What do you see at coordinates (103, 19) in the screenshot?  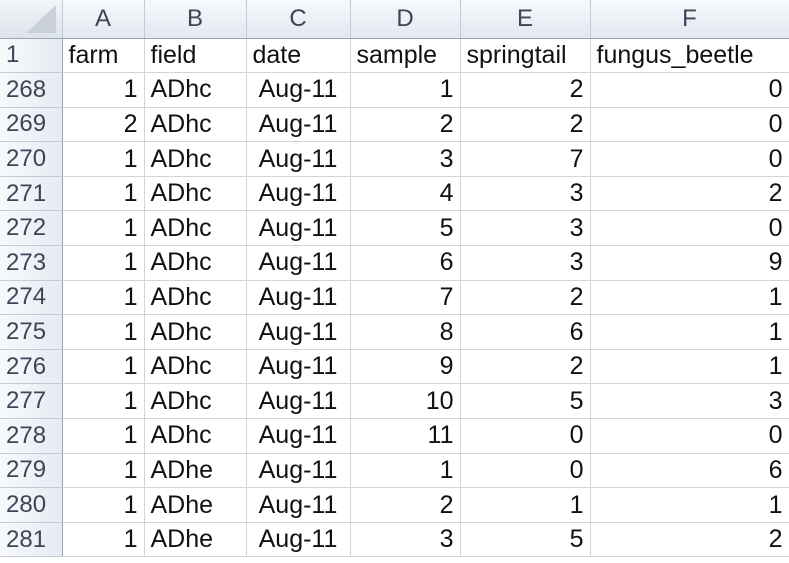 I see `column-header-a: A` at bounding box center [103, 19].